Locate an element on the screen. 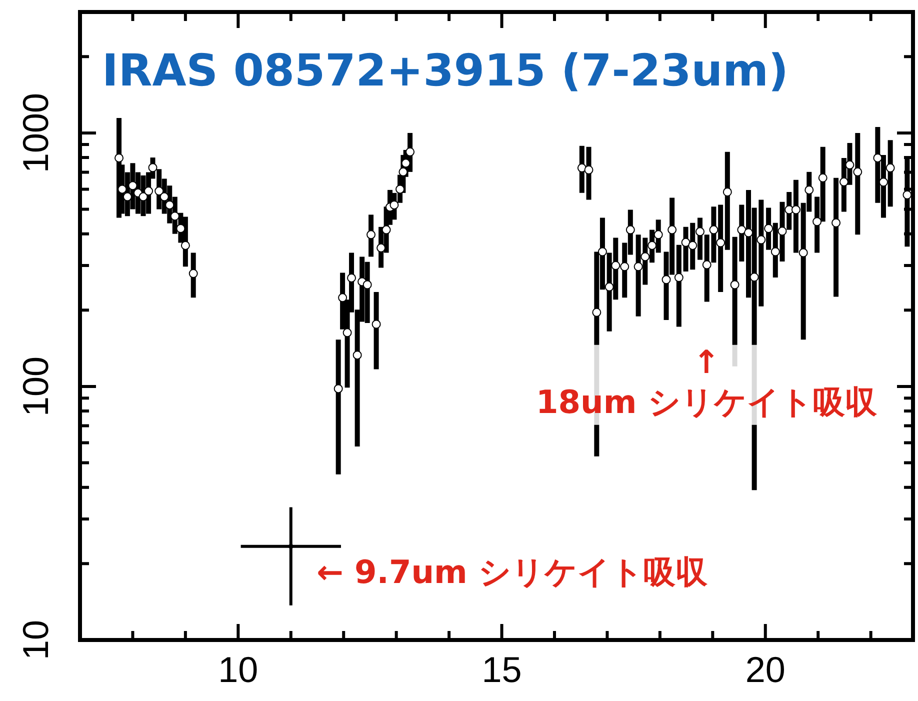 This screenshot has width=918, height=701. annotation: ↑ 18um シリケイト吸収 is located at coordinates (707, 382).